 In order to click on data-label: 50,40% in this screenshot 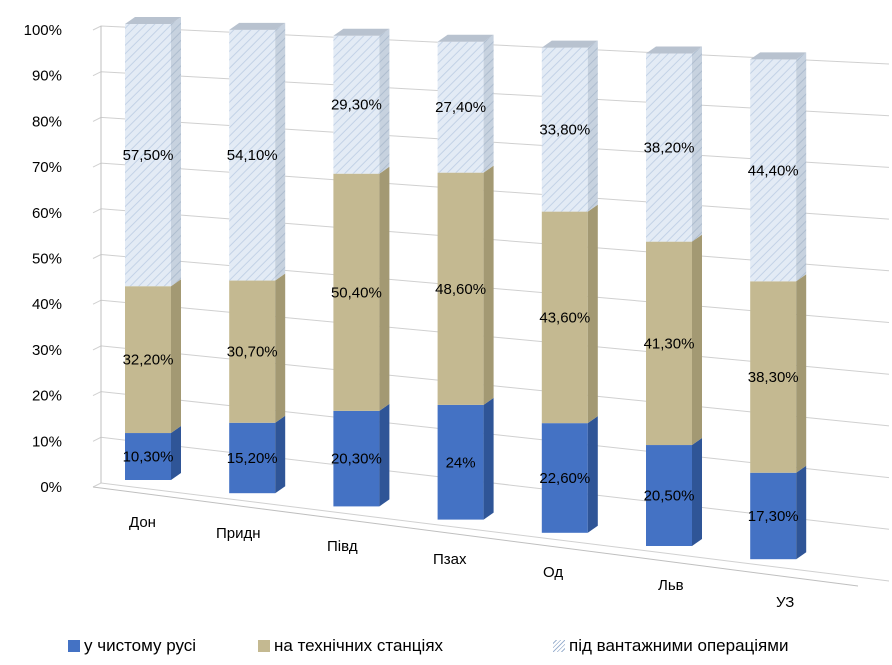, I will do `click(356, 292)`.